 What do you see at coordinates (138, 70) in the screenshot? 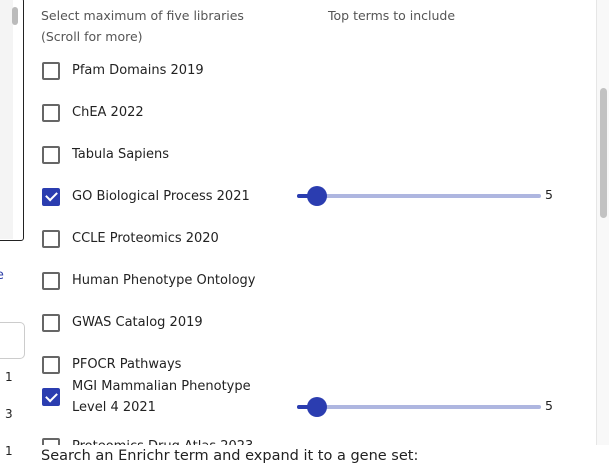
I see `library-label: Pfam Domains 2019` at bounding box center [138, 70].